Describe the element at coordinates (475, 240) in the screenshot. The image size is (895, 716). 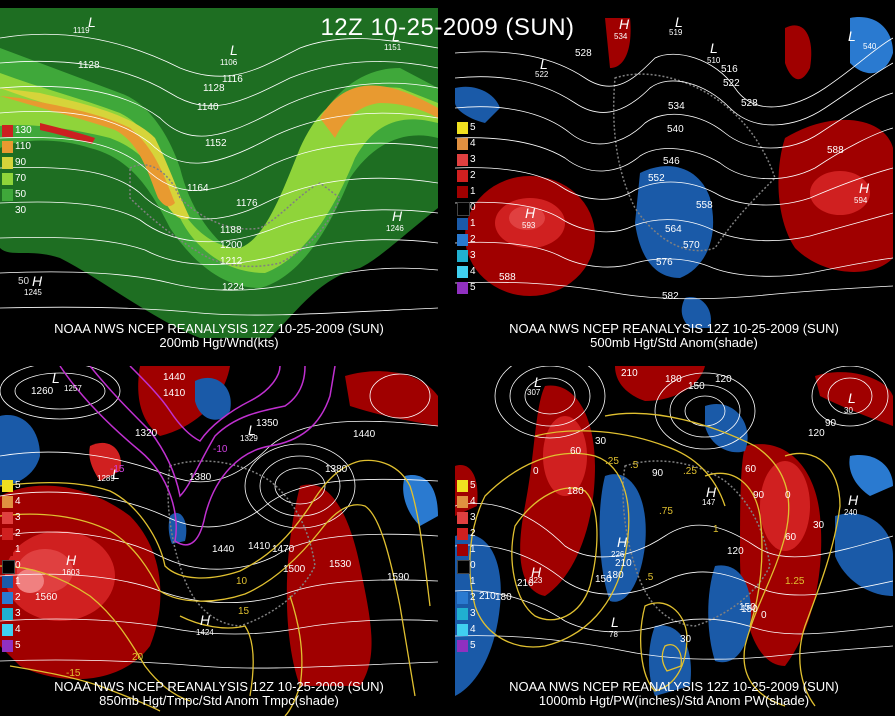
I see `legend-entry: 2` at that location.